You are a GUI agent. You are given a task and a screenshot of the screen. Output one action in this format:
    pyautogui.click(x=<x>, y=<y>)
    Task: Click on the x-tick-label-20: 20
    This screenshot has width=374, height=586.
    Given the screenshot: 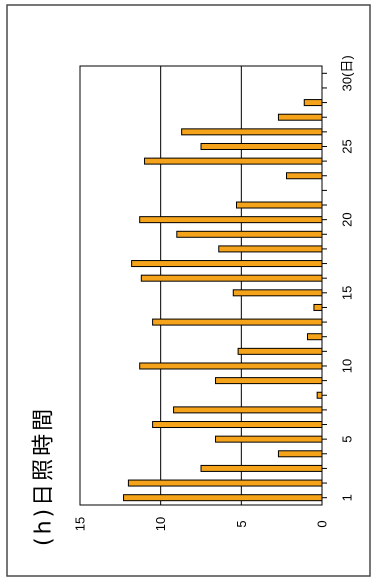 What is the action you would take?
    pyautogui.click(x=347, y=219)
    